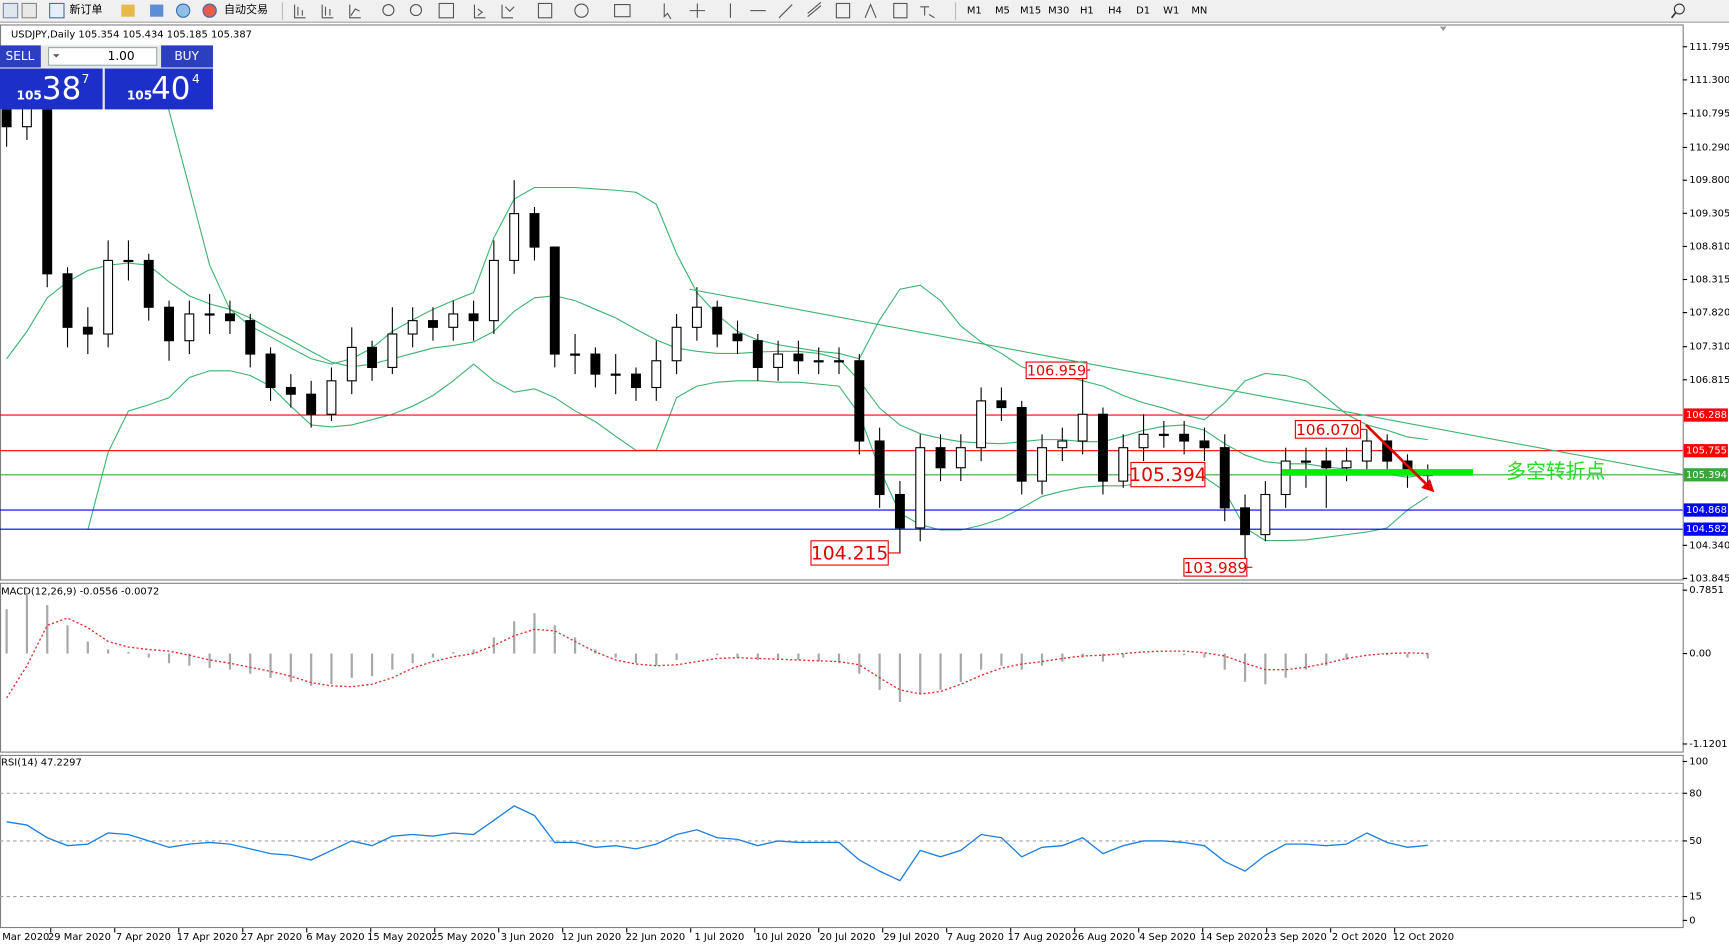  What do you see at coordinates (847, 937) in the screenshot?
I see `x-tick-label: 20 Jul 2020` at bounding box center [847, 937].